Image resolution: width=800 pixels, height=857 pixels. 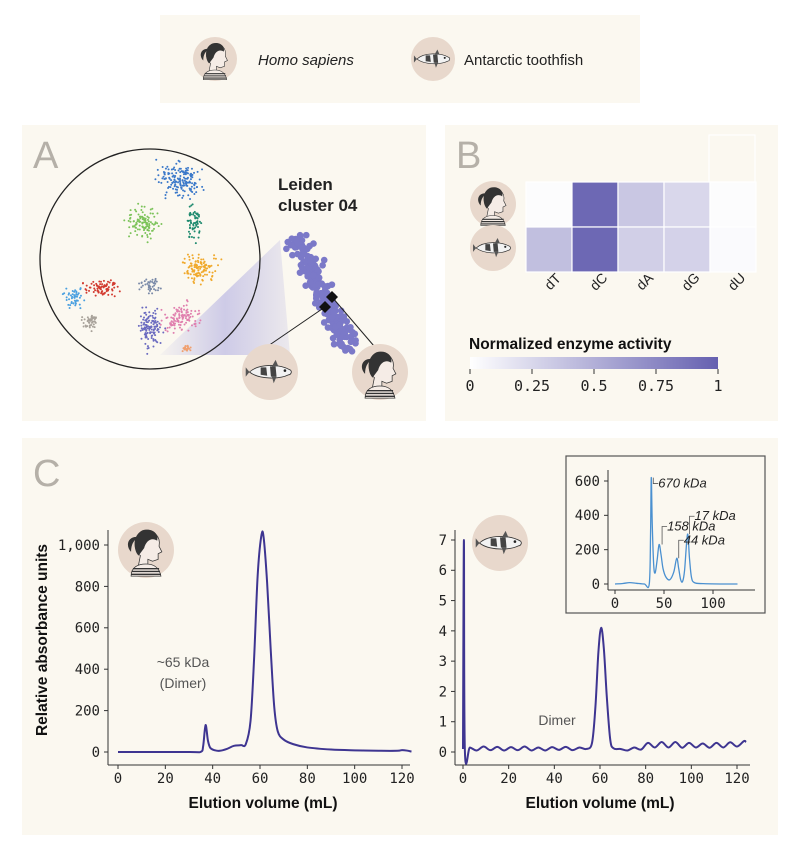 I want to click on peak-label: 670 kDa, so click(x=682, y=483).